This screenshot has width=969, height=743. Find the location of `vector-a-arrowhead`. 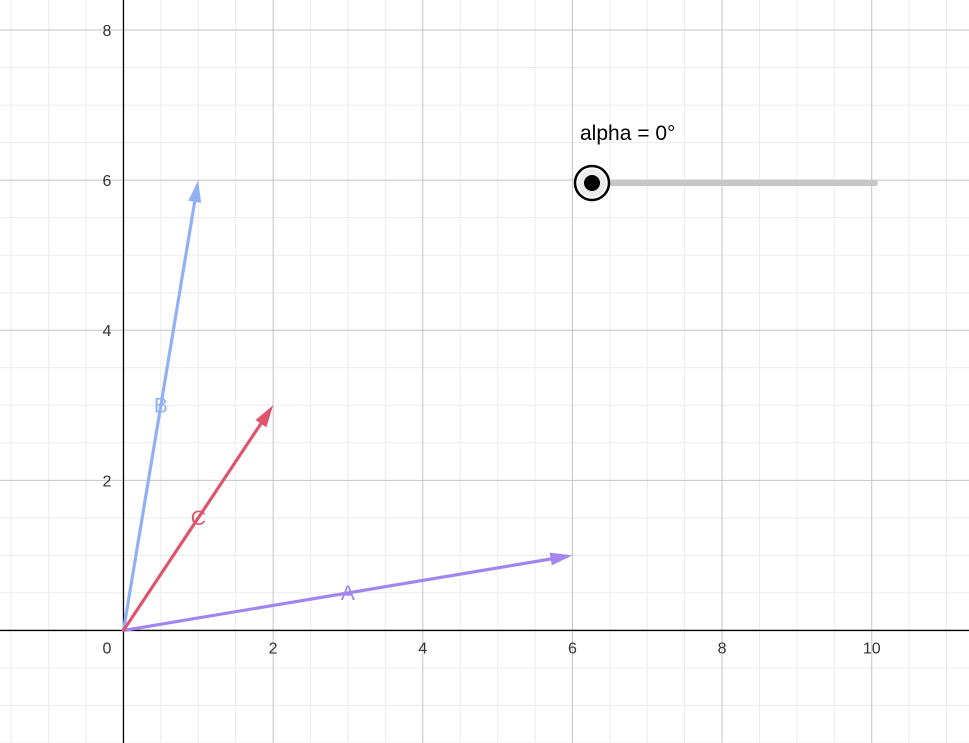

vector-a-arrowhead is located at coordinates (561, 559).